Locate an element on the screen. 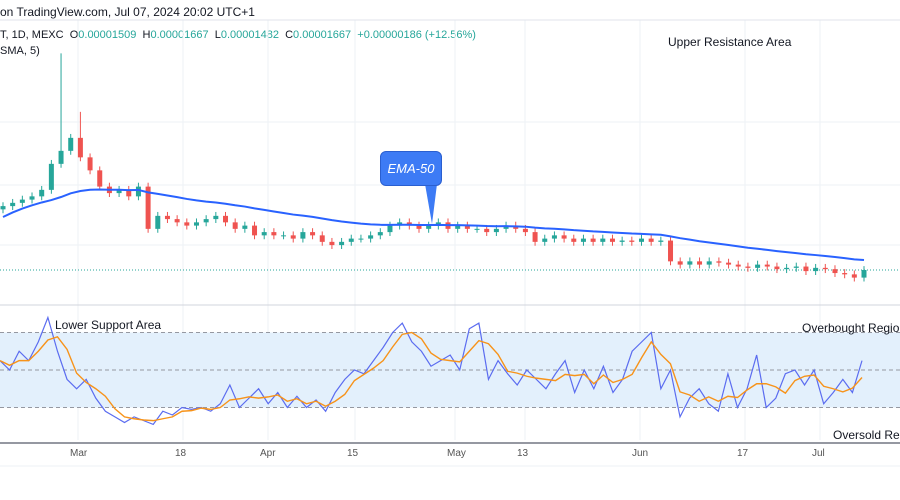 The height and width of the screenshot is (500, 900). ema-50-callout: EMA-50 is located at coordinates (411, 168).